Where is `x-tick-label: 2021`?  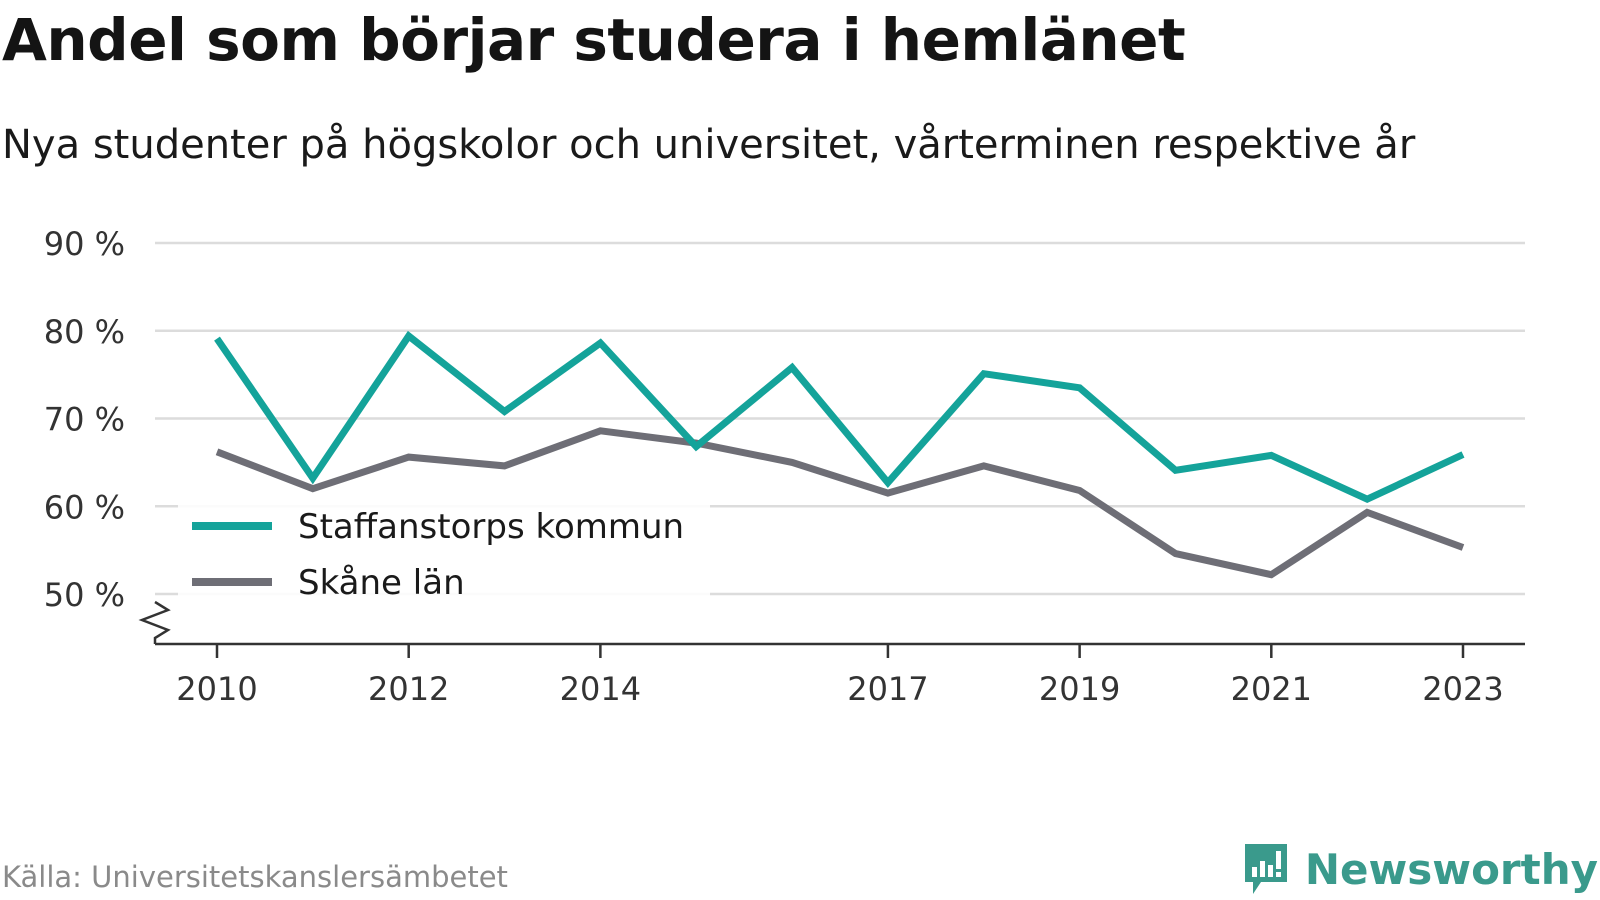 x-tick-label: 2021 is located at coordinates (1271, 689).